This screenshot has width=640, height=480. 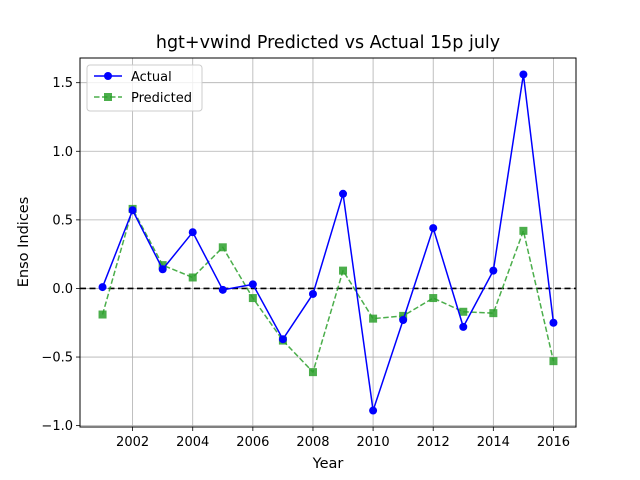 What do you see at coordinates (553, 442) in the screenshot?
I see `x-tick-label: 2016` at bounding box center [553, 442].